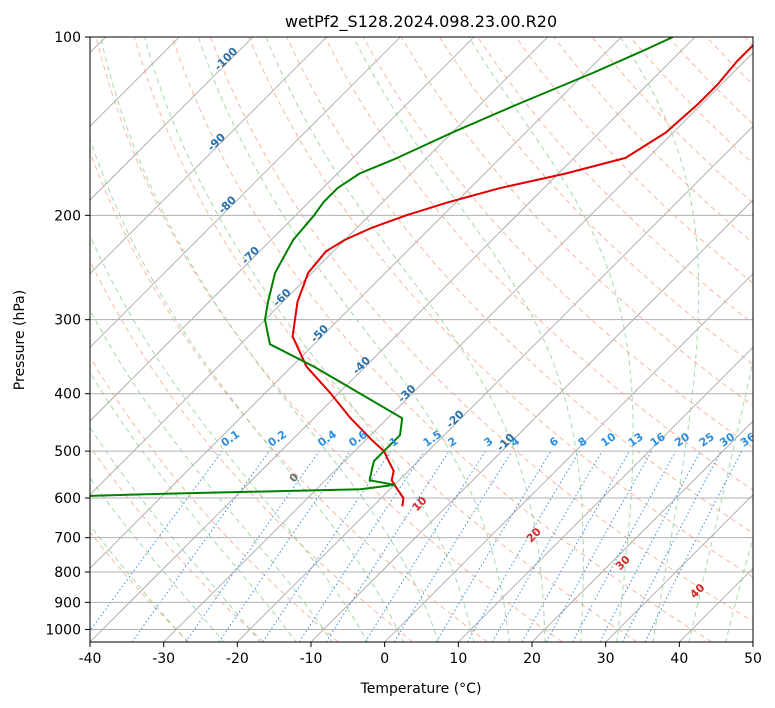 This screenshot has width=775, height=708. Describe the element at coordinates (90, 659) in the screenshot. I see `x-tick-label: -40` at that location.